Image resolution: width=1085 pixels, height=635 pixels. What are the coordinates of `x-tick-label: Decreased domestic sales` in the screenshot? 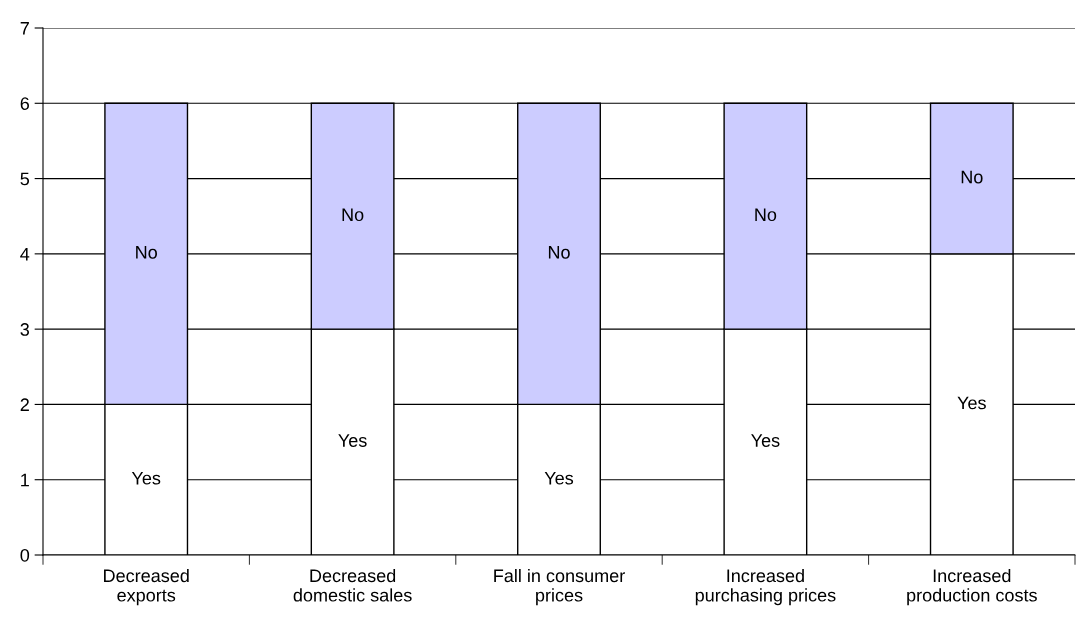 It's located at (352, 585).